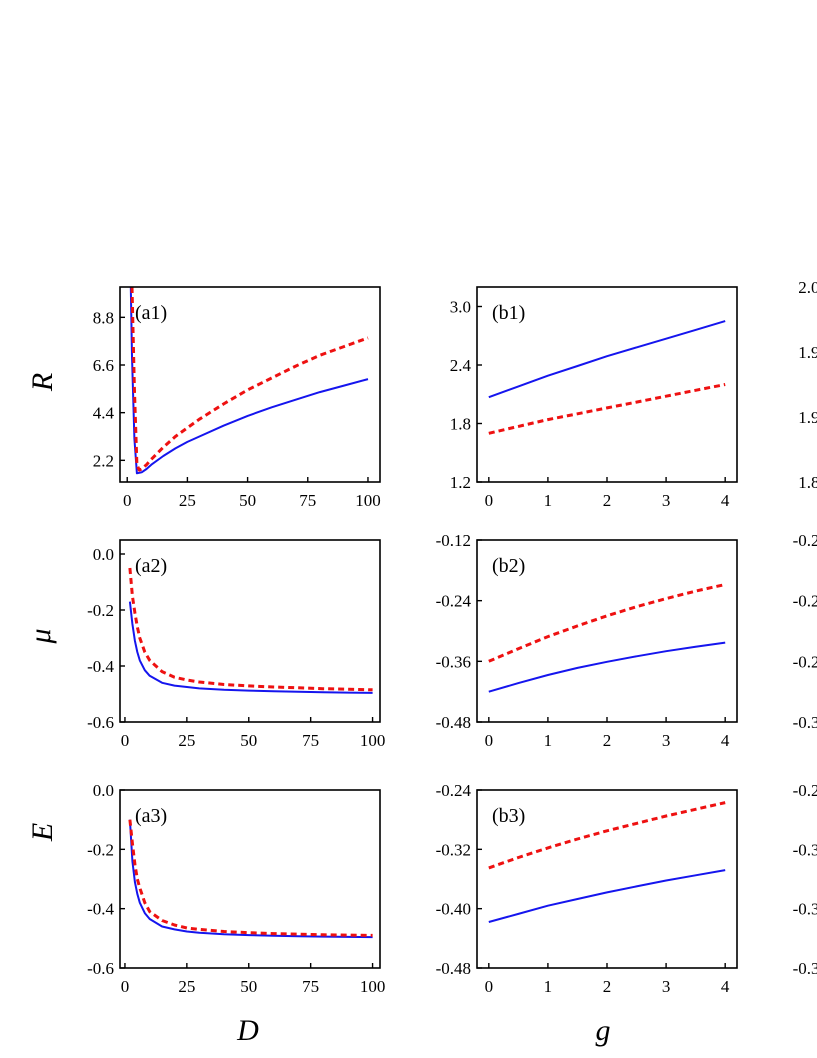 This screenshot has width=817, height=1058. Describe the element at coordinates (805, 968) in the screenshot. I see `y-tick-label: -0.34` at that location.